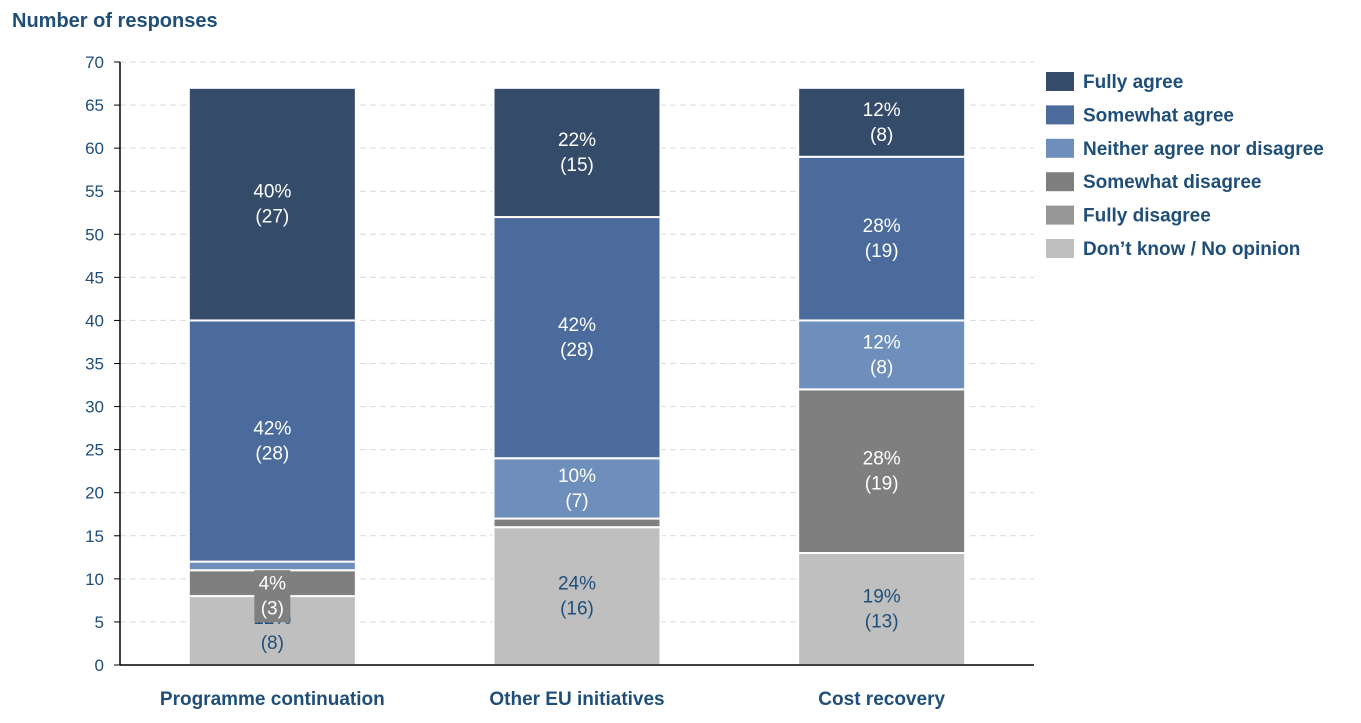 The image size is (1361, 723). What do you see at coordinates (1147, 216) in the screenshot?
I see `legend-label: Fully disagree` at bounding box center [1147, 216].